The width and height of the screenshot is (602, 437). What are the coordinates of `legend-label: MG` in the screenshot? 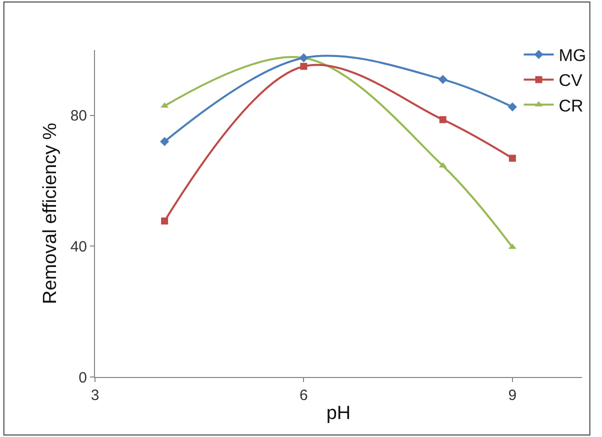 It's located at (572, 56).